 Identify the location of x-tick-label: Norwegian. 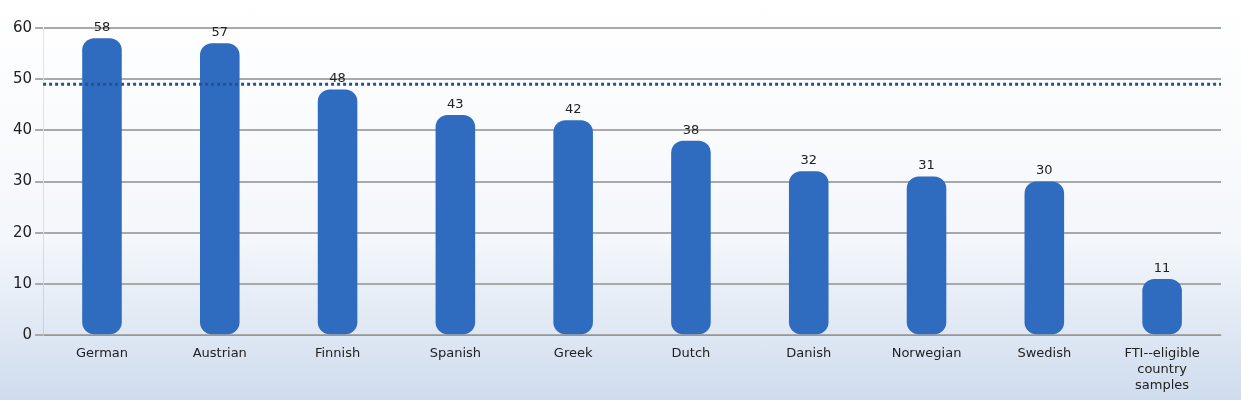
(926, 353).